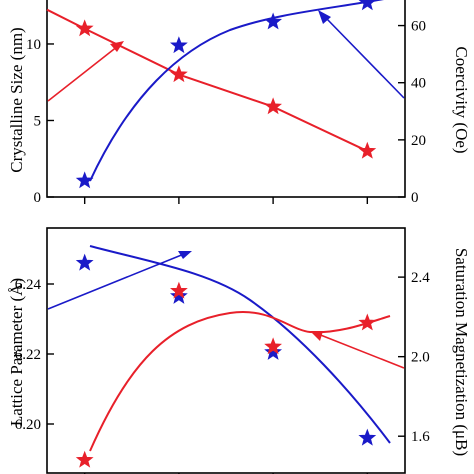 This screenshot has width=474, height=474. I want to click on top-right-tick-label: 40, so click(418, 84).